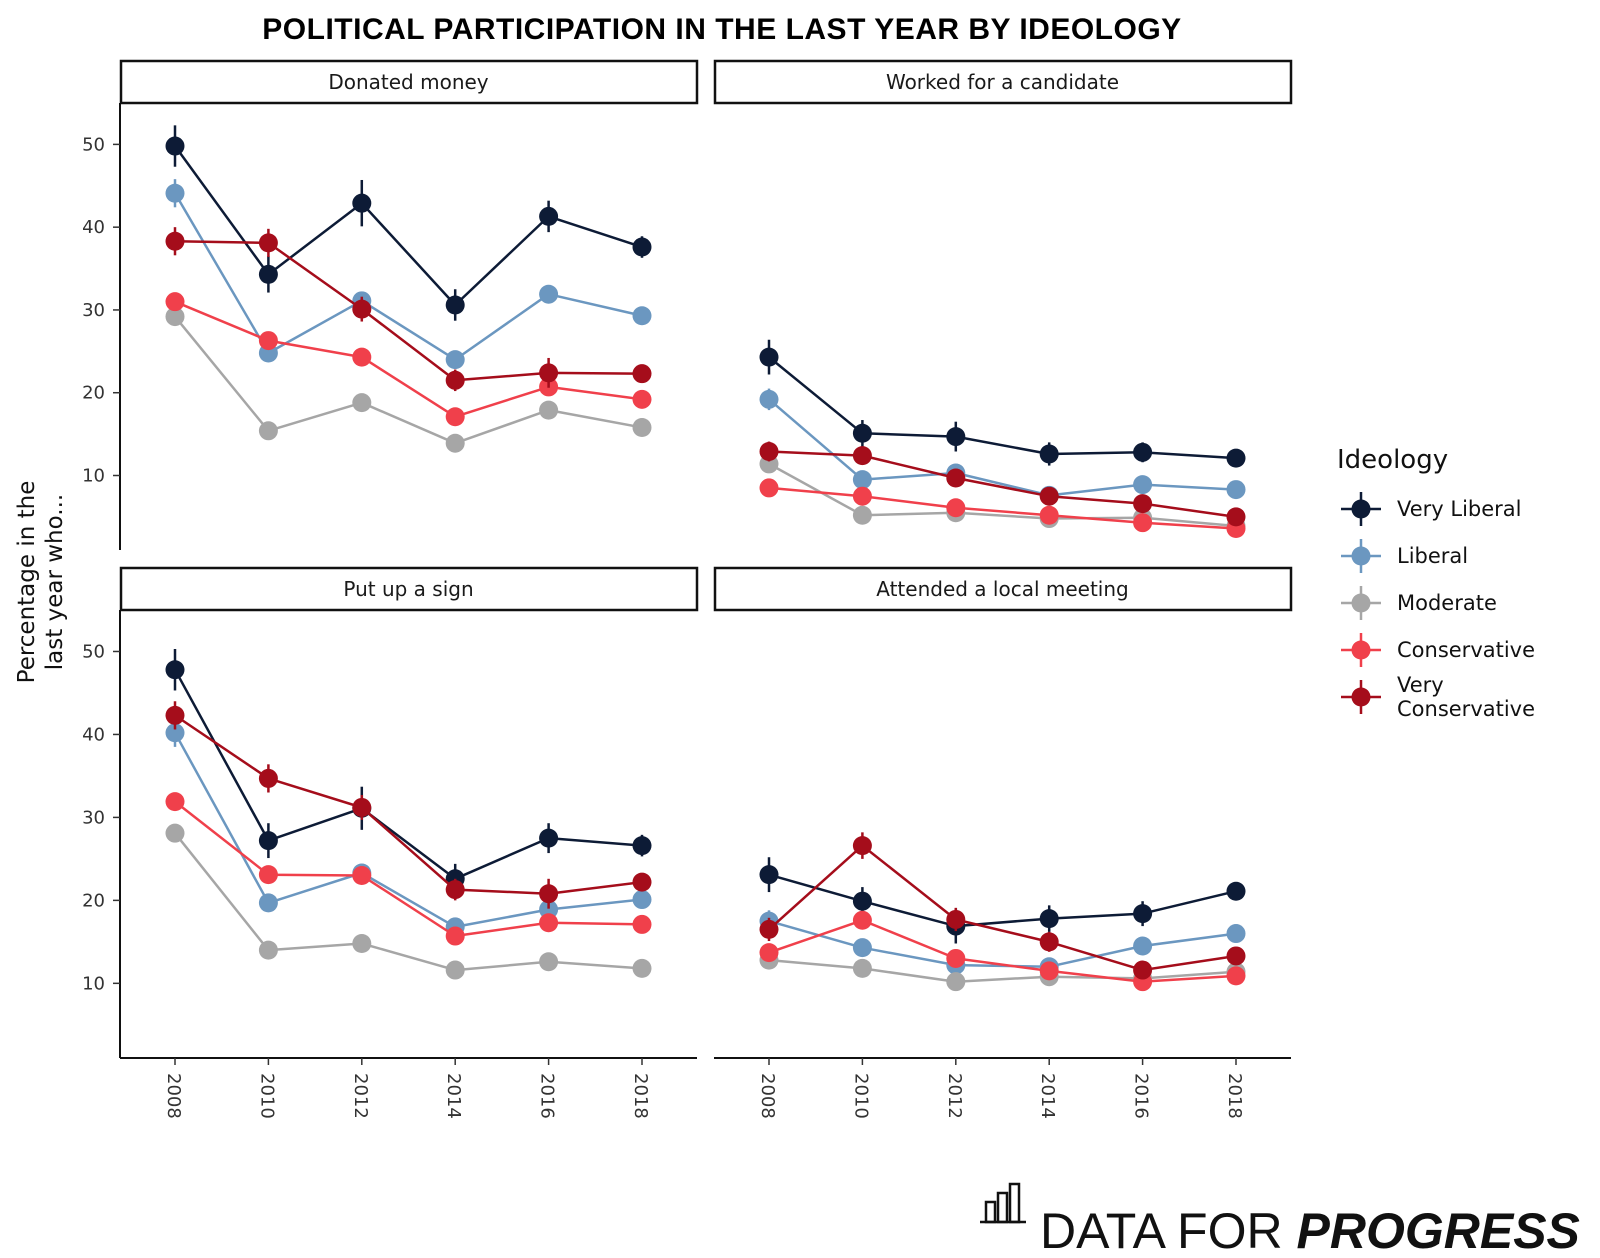 The image size is (1600, 1258). What do you see at coordinates (1466, 709) in the screenshot?
I see `legend-label-line: Conservative` at bounding box center [1466, 709].